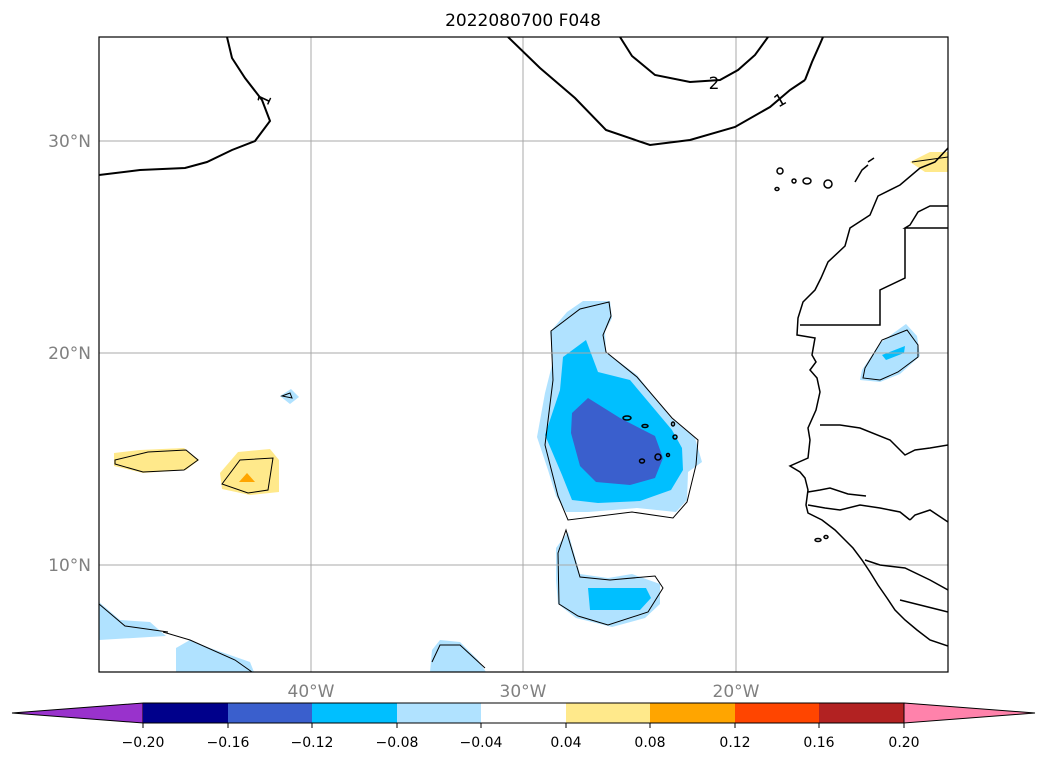 The height and width of the screenshot is (763, 1047). I want to click on colorbar-tick-label: 0.08, so click(649, 743).